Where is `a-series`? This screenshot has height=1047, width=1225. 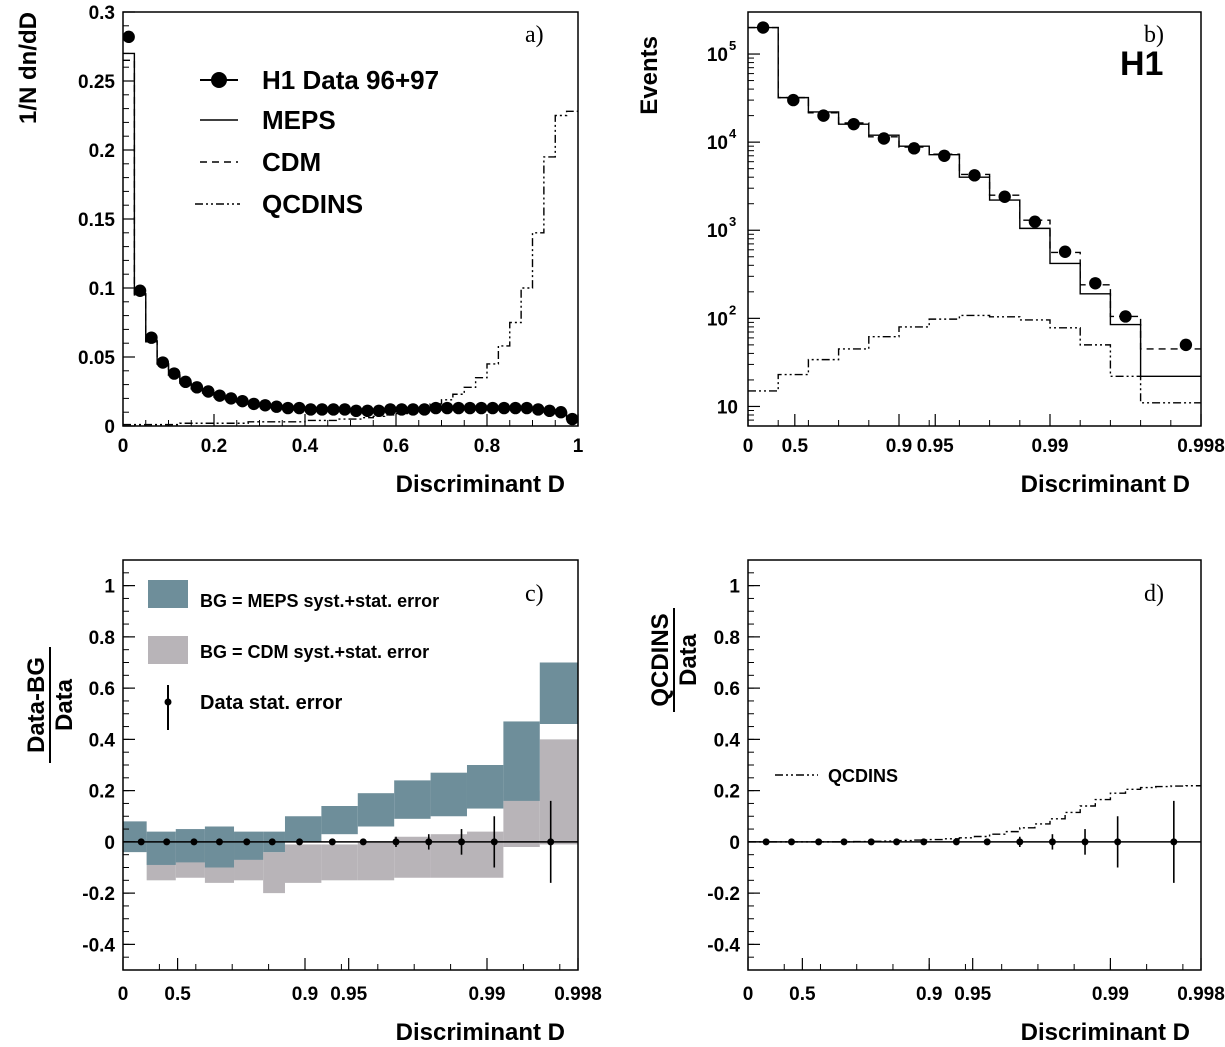
a-series is located at coordinates (350, 228).